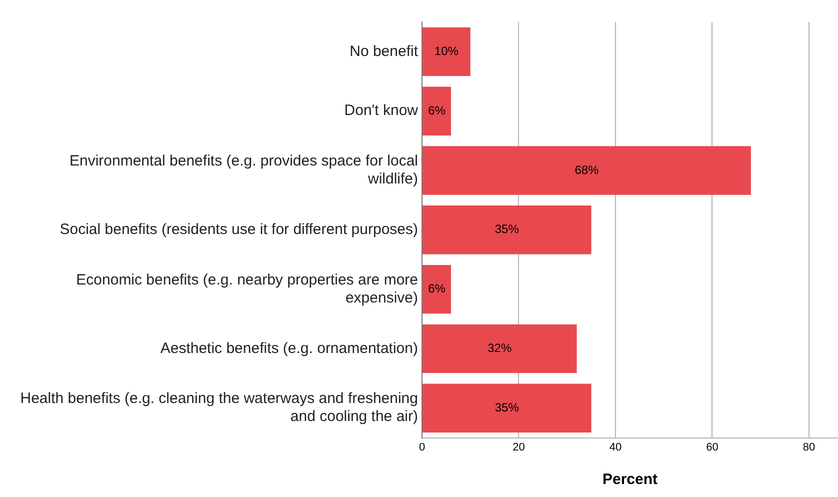 Image resolution: width=838 pixels, height=497 pixels. I want to click on x-tick-label: 60, so click(712, 447).